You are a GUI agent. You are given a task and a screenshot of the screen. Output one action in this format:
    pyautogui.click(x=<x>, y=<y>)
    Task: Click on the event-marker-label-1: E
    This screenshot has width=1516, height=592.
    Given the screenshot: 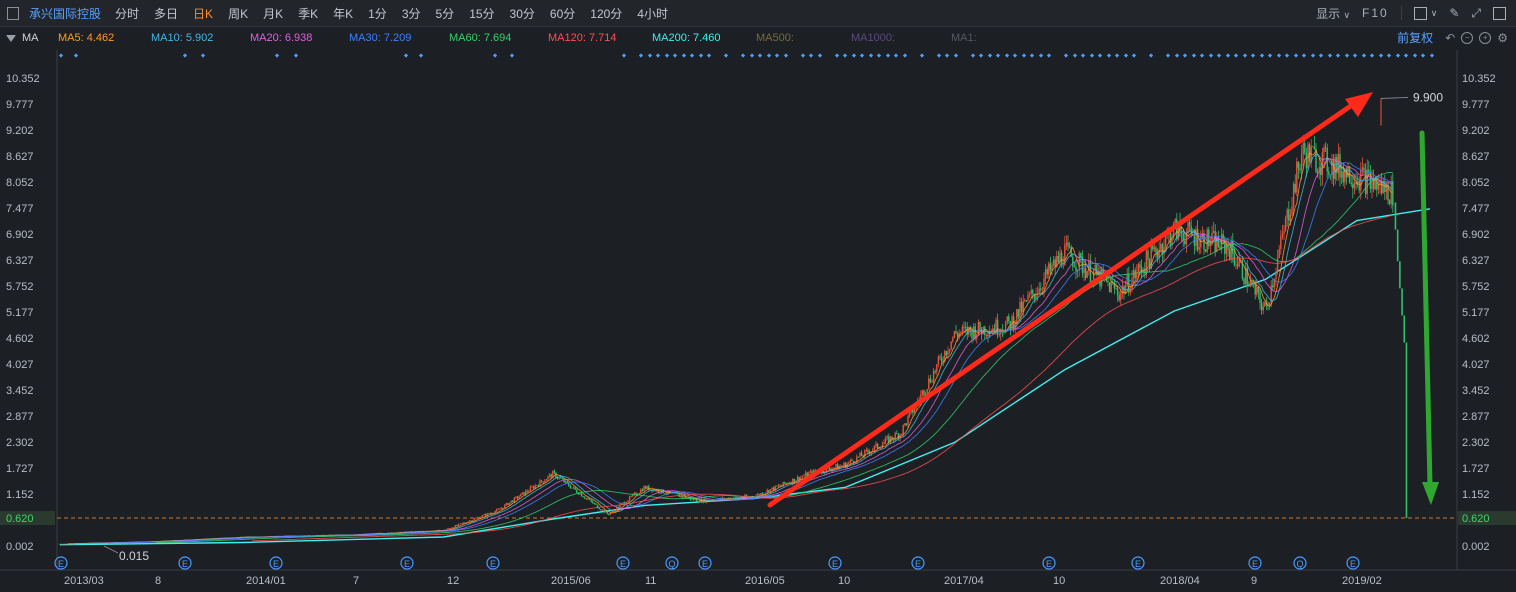 What is the action you would take?
    pyautogui.click(x=185, y=564)
    